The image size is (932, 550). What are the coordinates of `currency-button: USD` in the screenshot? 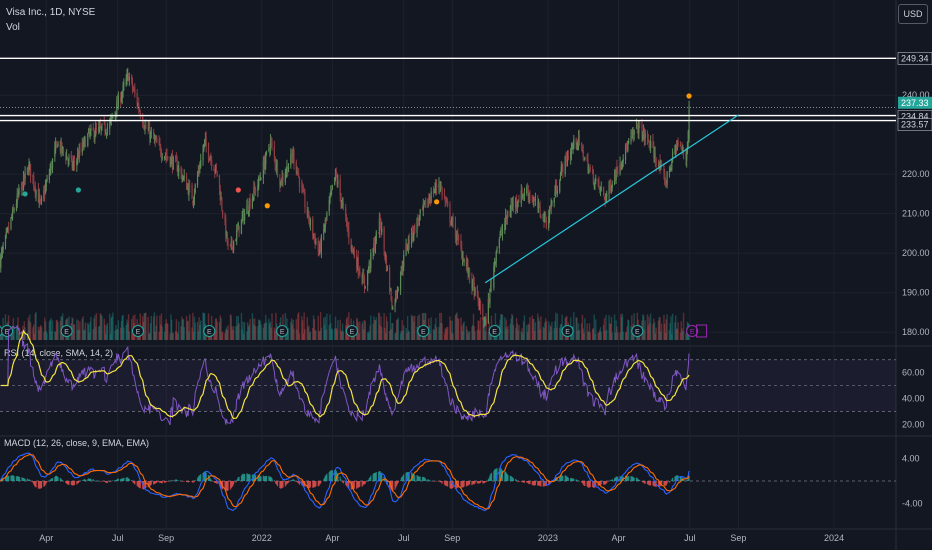 It's located at (913, 14).